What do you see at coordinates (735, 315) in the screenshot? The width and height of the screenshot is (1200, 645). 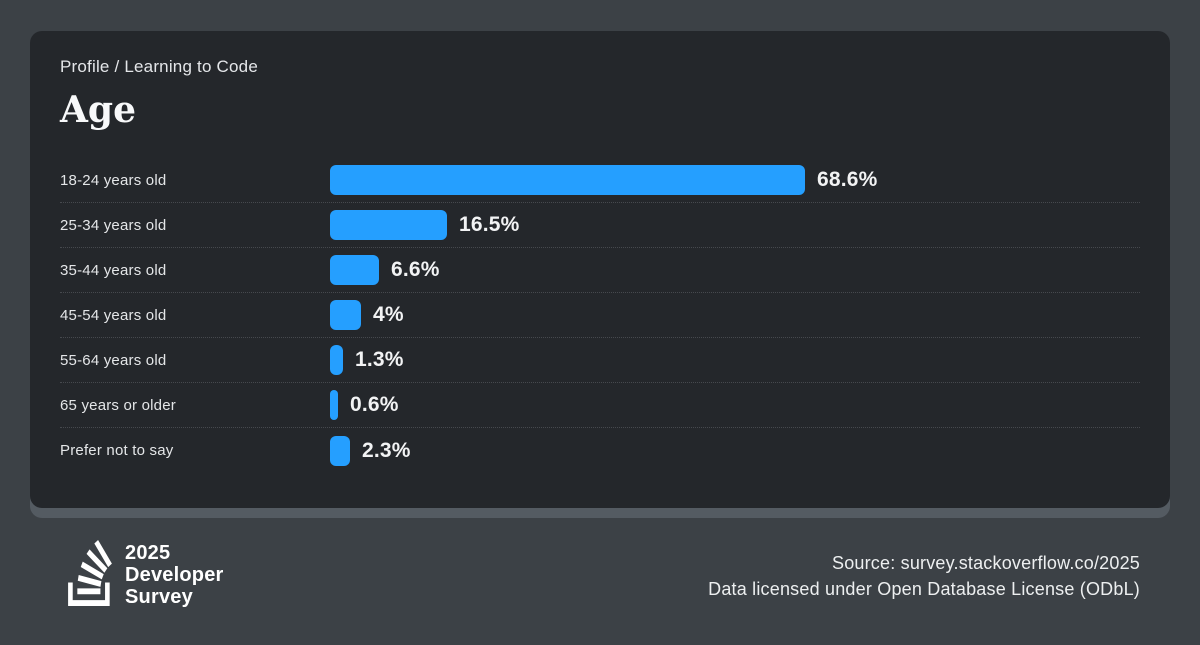 I see `bar-track: 4%` at bounding box center [735, 315].